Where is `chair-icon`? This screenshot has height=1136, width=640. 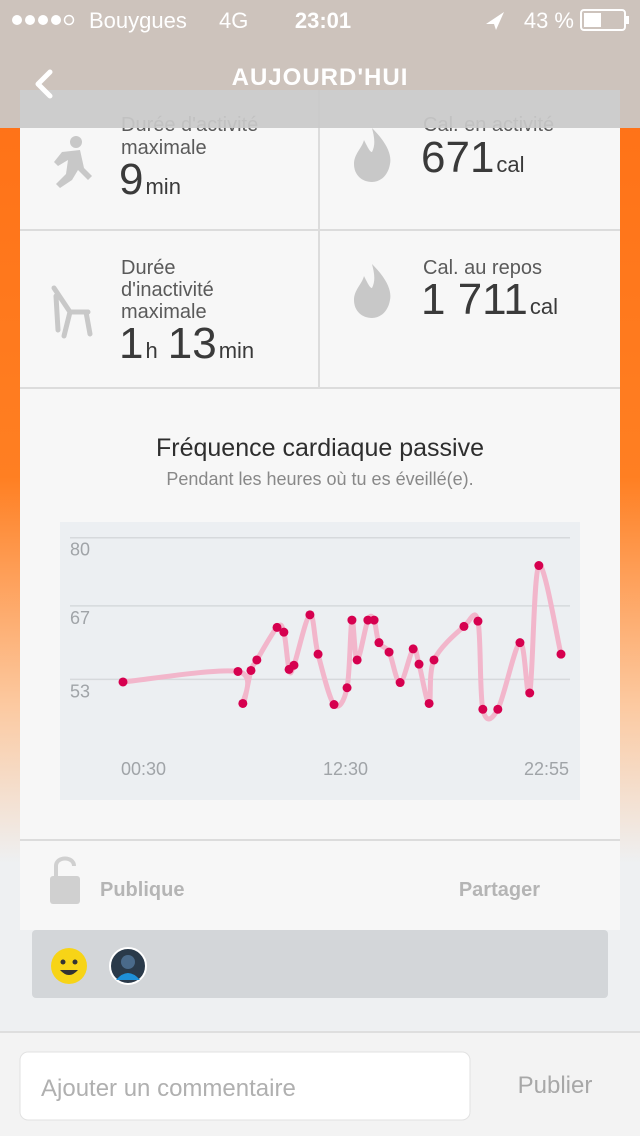
chair-icon is located at coordinates (72, 312).